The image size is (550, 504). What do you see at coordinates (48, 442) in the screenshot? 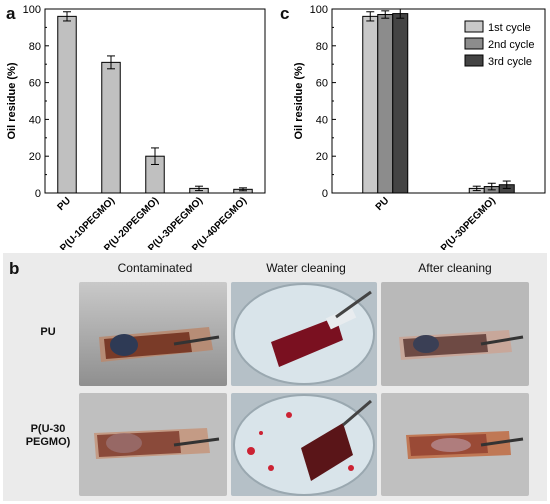
I see `row-header-pu30-line2: PEGMO)` at bounding box center [48, 442].